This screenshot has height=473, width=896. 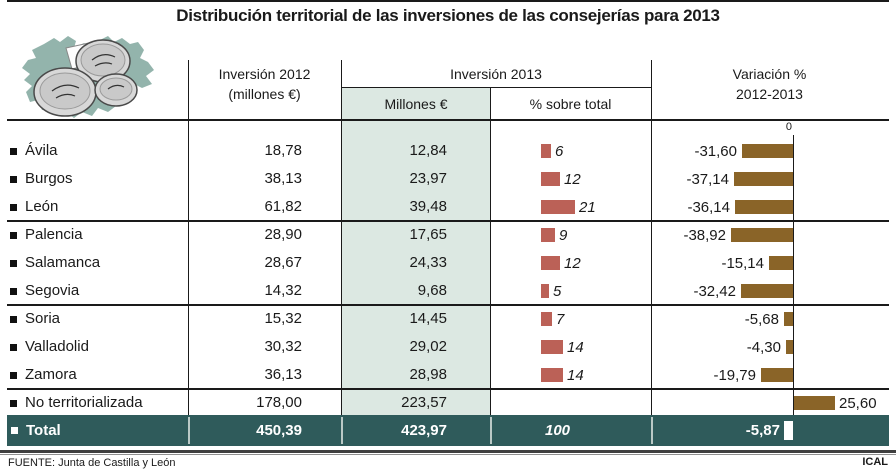 I want to click on group-separator, so click(x=448, y=221).